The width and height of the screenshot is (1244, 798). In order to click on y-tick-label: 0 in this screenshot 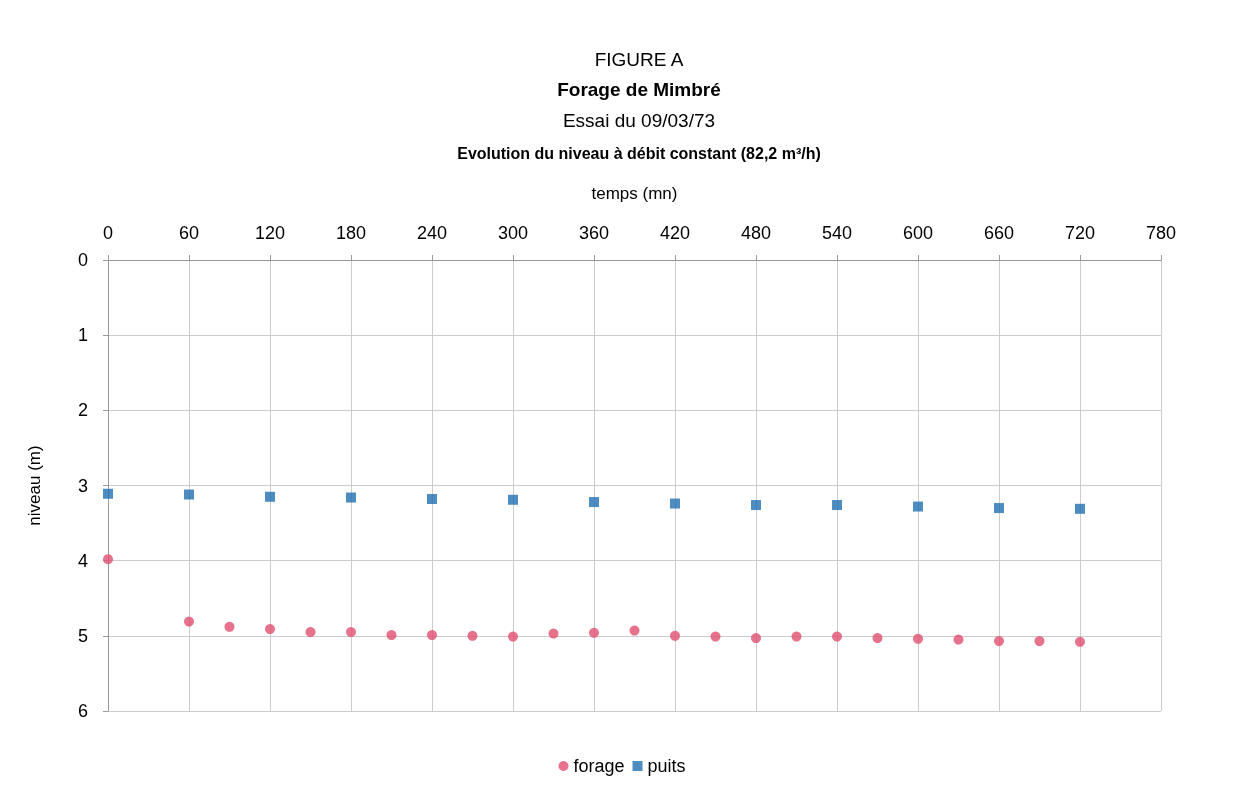, I will do `click(82, 260)`.